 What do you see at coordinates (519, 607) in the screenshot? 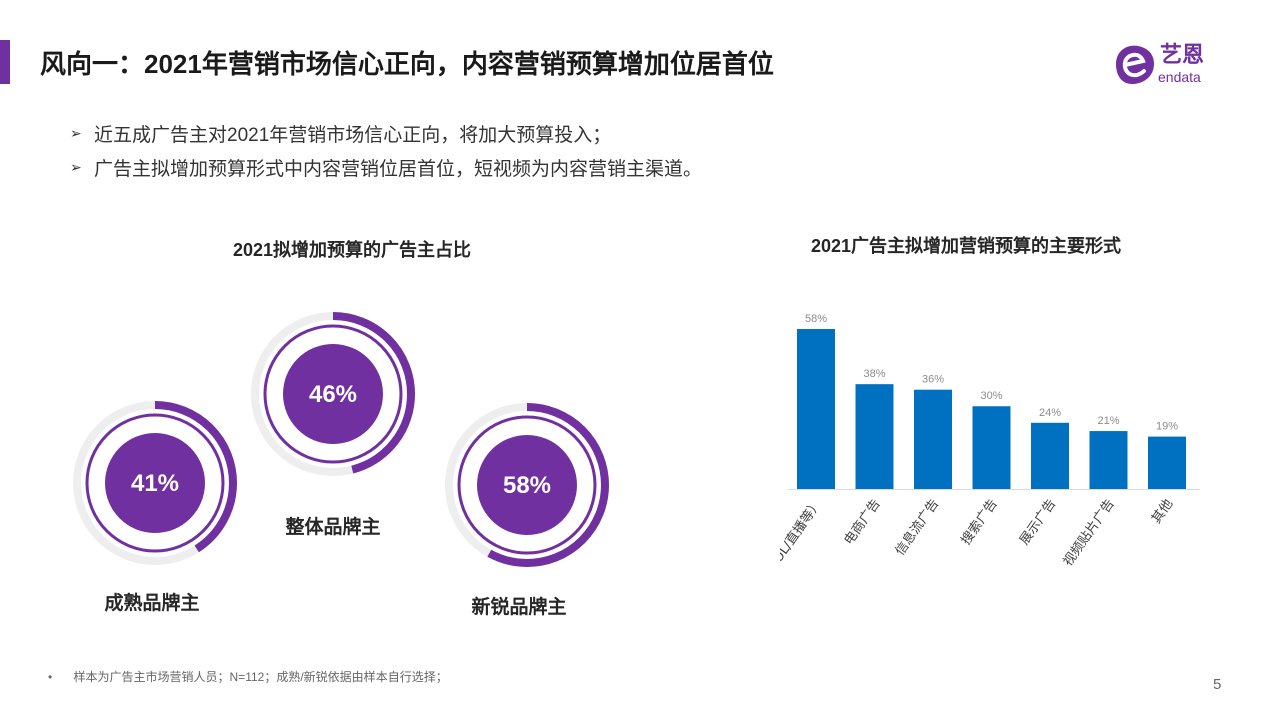
I see `donut-label: 新锐品牌主` at bounding box center [519, 607].